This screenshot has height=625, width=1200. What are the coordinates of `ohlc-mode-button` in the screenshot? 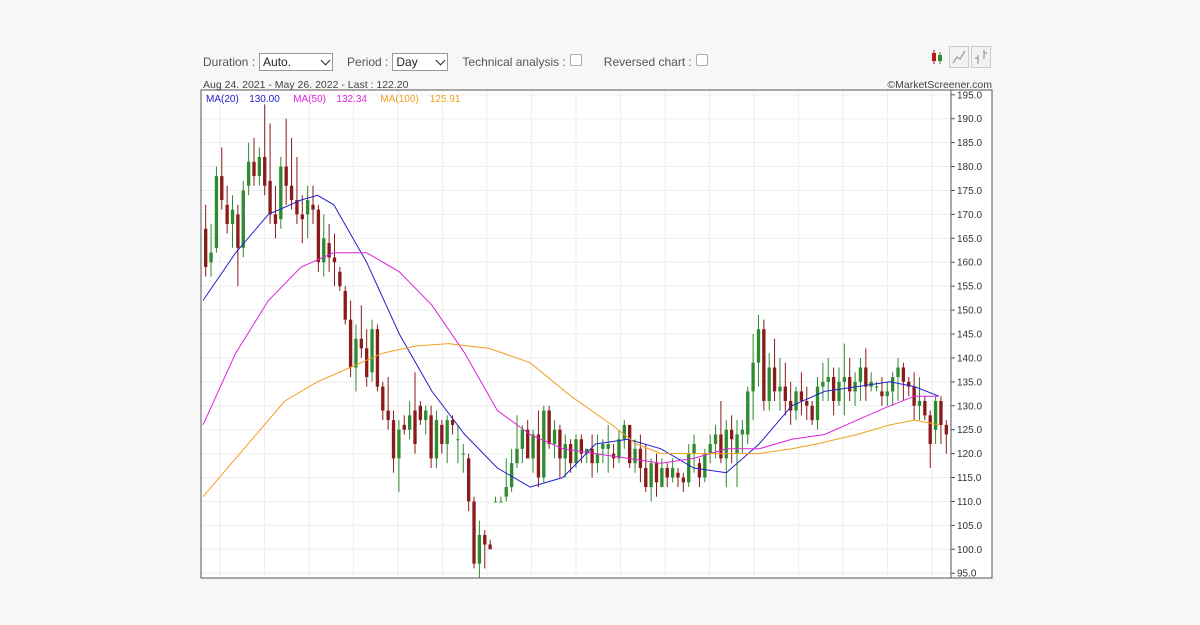 It's located at (981, 57).